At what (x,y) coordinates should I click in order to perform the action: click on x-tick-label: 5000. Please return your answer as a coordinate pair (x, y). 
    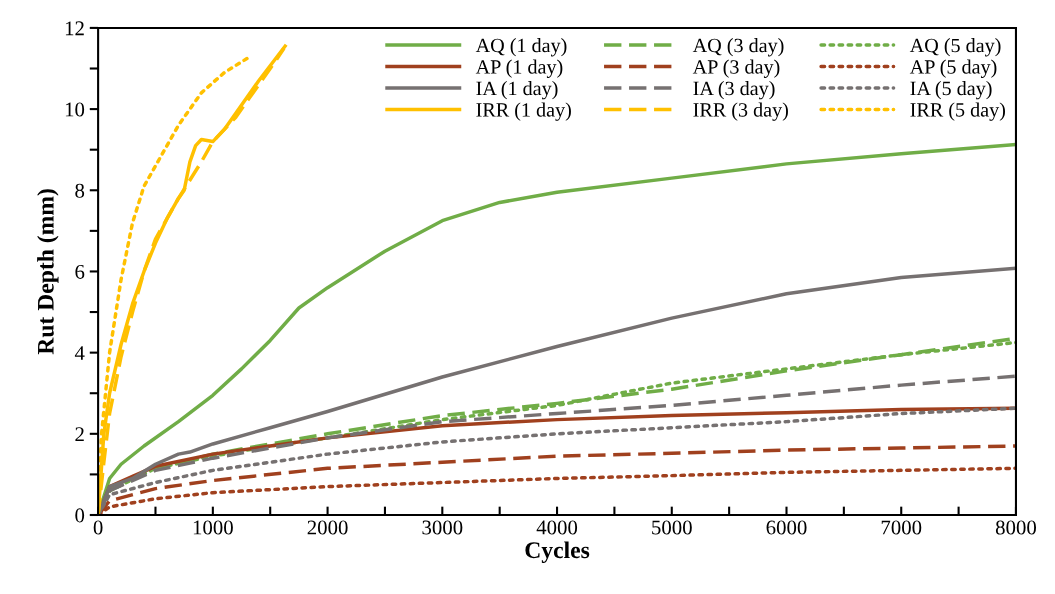
    Looking at the image, I should click on (672, 527).